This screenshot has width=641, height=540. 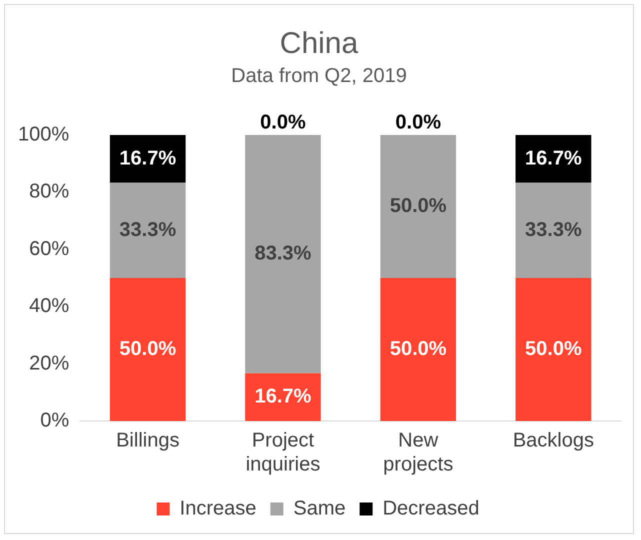 I want to click on x-tick-label: Billings, so click(x=148, y=441).